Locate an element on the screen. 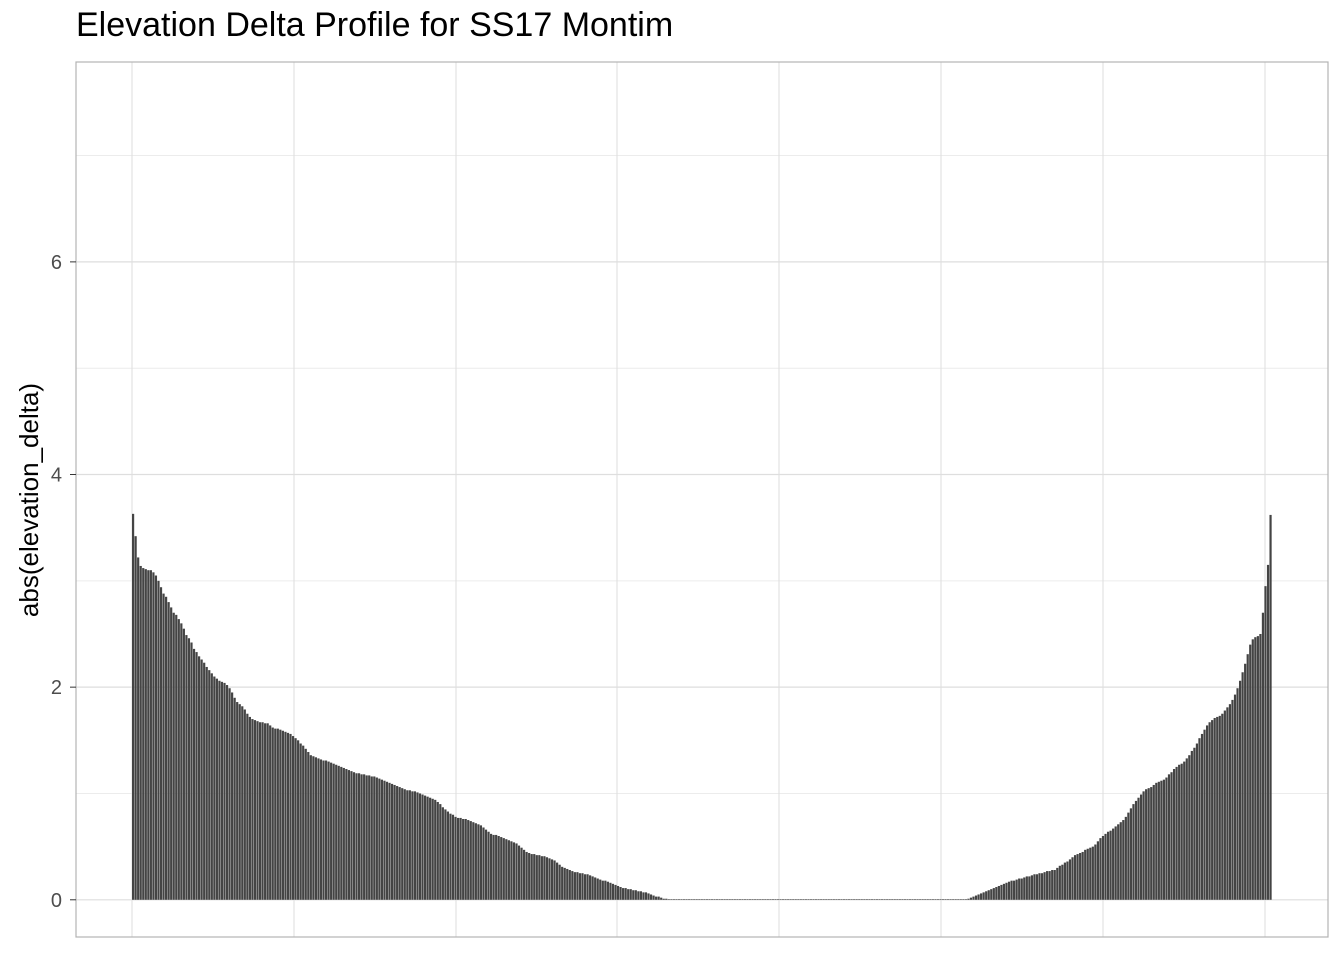 Image resolution: width=1344 pixels, height=960 pixels. y-axis-tick-labels: 0 2 4 6 is located at coordinates (56, 582).